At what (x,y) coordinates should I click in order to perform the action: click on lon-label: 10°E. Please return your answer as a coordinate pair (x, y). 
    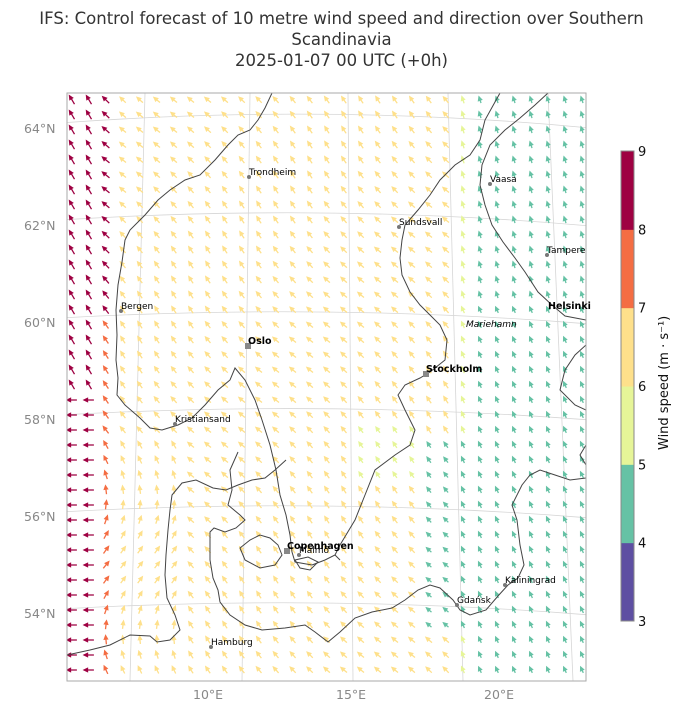
    Looking at the image, I should click on (208, 694).